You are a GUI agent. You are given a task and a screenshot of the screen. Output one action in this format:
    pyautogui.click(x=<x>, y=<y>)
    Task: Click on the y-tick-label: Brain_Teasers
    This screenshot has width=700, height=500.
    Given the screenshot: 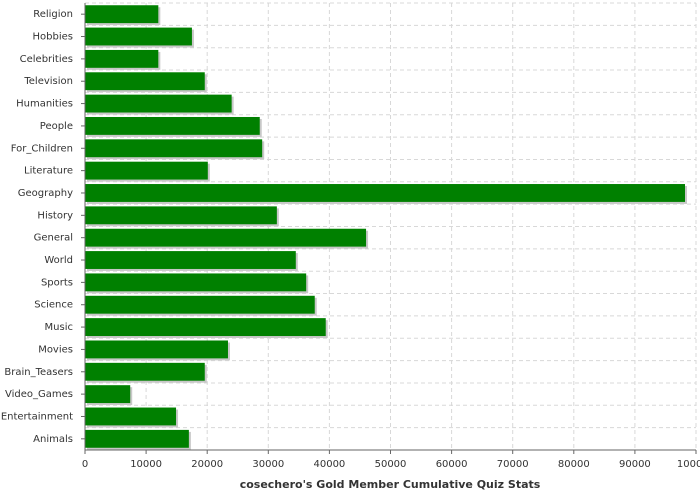 What is the action you would take?
    pyautogui.click(x=38, y=372)
    